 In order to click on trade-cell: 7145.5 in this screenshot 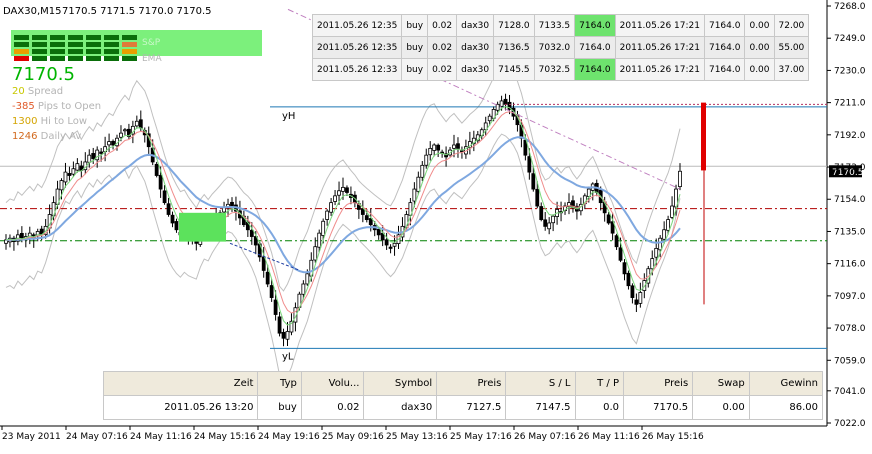, I will do `click(514, 69)`.